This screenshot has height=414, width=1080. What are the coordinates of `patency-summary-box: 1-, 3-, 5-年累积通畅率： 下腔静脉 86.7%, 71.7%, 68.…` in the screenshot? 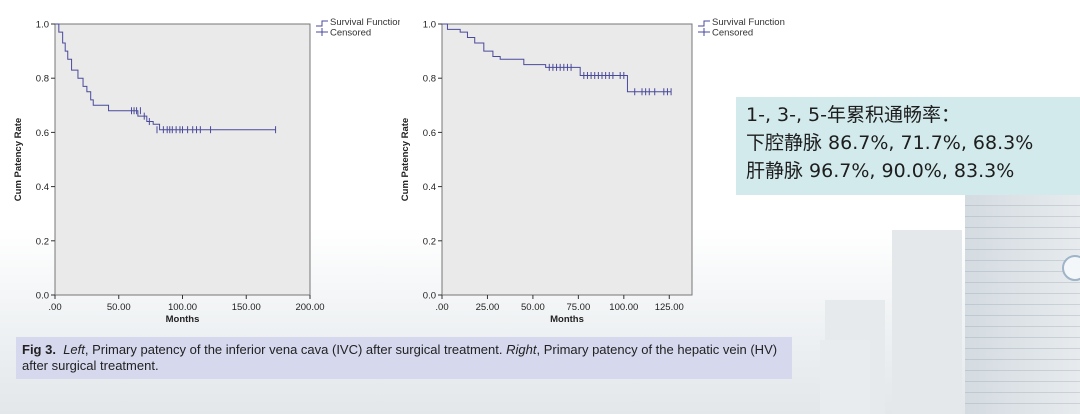 It's located at (908, 146).